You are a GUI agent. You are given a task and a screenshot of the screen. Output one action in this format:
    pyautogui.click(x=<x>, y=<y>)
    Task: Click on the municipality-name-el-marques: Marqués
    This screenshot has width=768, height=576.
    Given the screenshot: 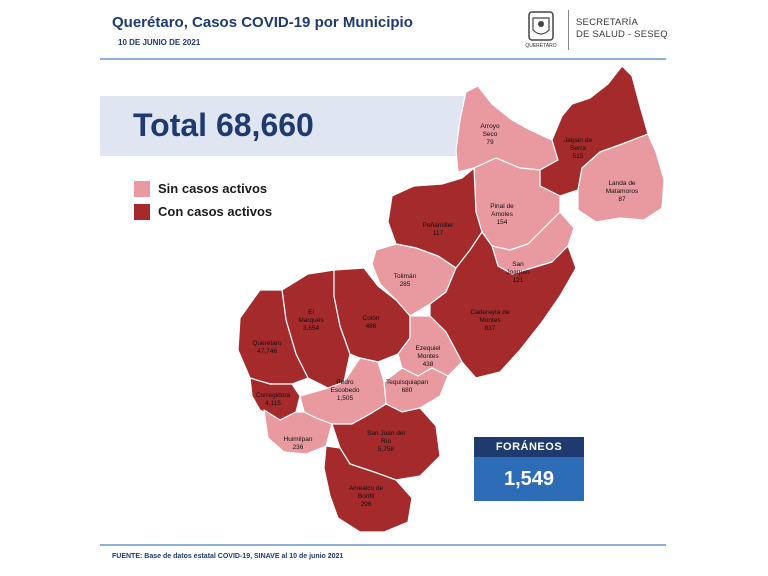 What is the action you would take?
    pyautogui.click(x=311, y=320)
    